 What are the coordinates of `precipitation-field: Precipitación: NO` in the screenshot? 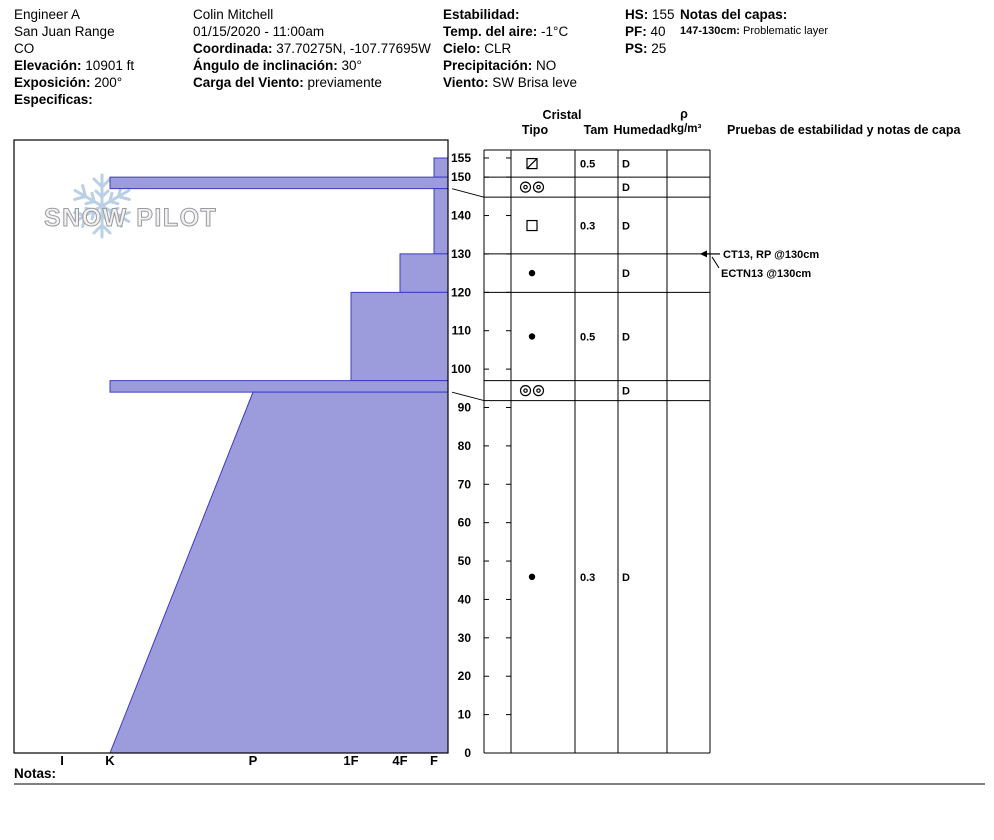 It's located at (510, 65).